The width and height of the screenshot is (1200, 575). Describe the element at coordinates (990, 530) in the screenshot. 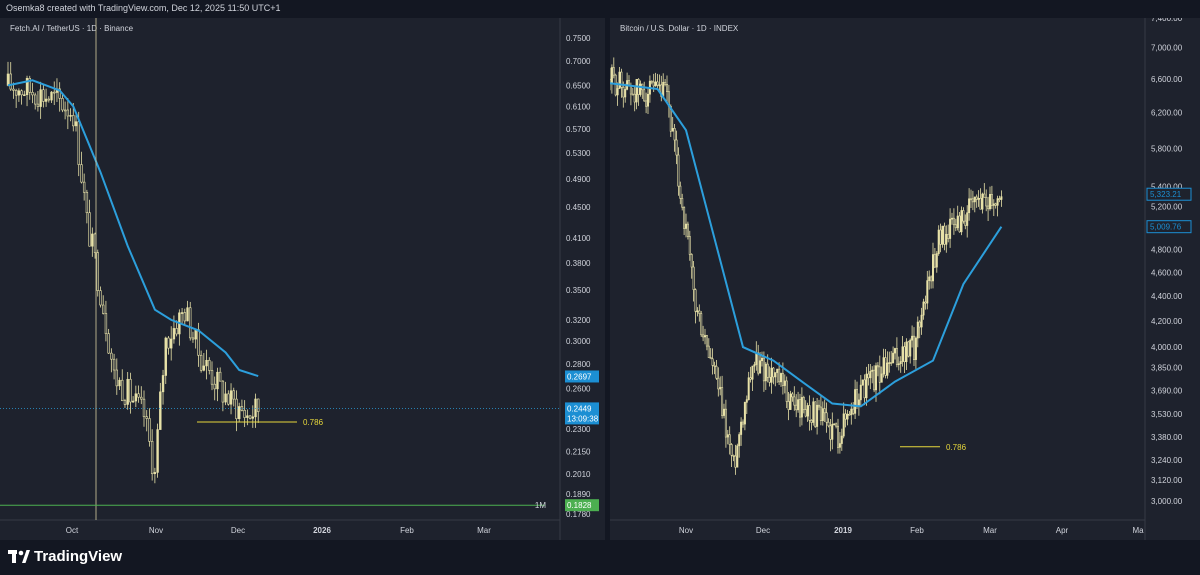

I see `time-tick-label: Mar` at that location.